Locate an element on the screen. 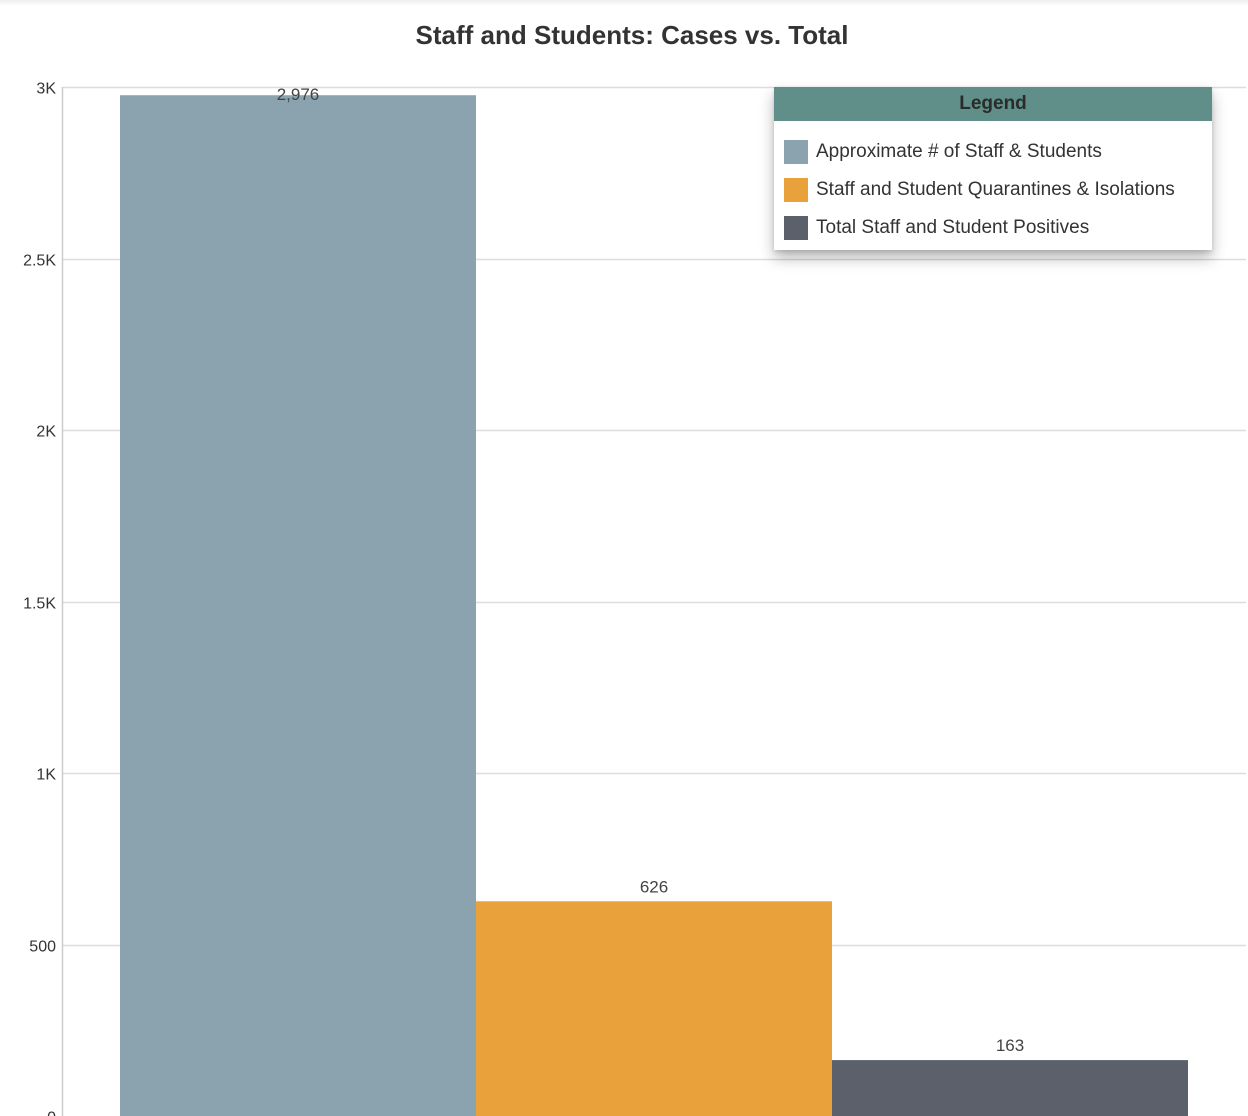  y-tick-label: 2.5K is located at coordinates (39, 261).